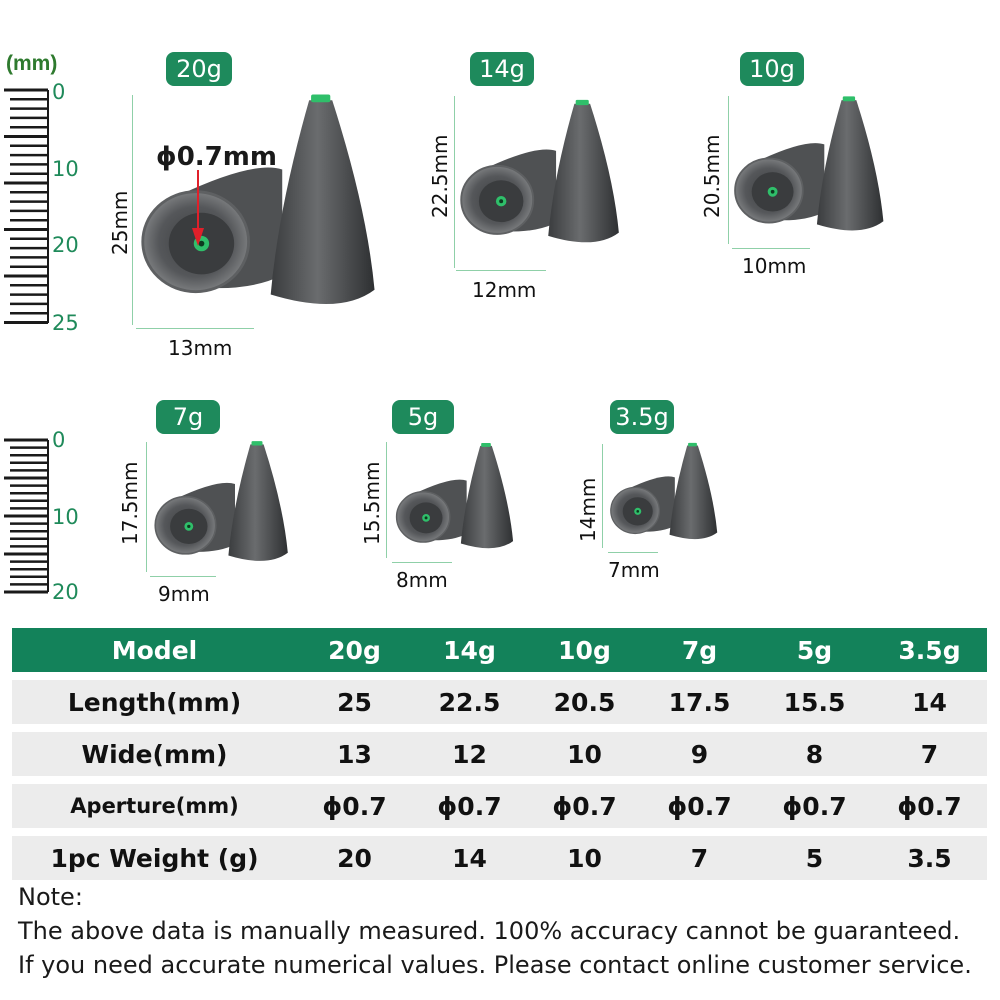 The width and height of the screenshot is (1000, 1000). I want to click on arrow-icon, so click(198, 208).